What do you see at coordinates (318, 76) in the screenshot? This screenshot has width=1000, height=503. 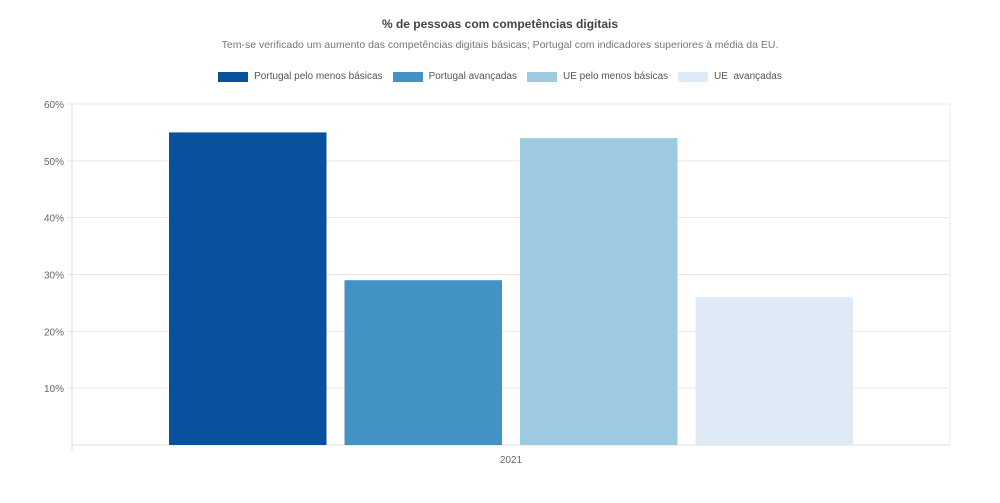 I see `legend-label: Portugal pelo menos básicas` at bounding box center [318, 76].